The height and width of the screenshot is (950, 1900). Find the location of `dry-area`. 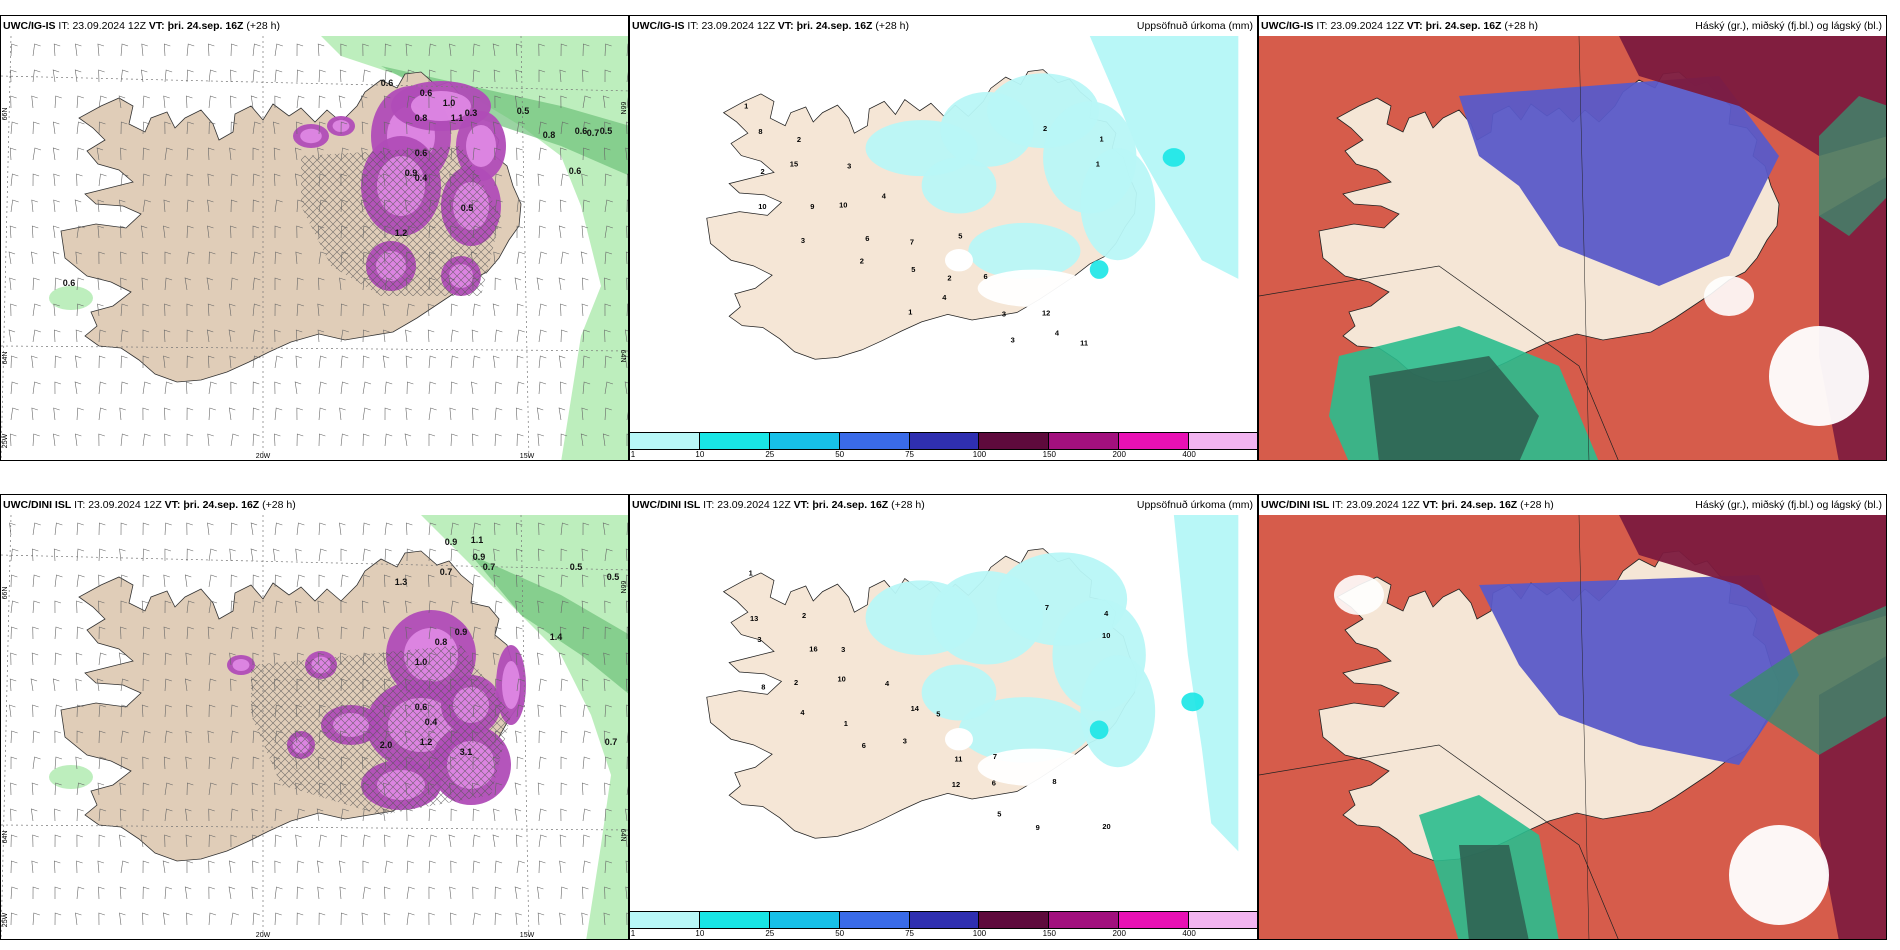

dry-area is located at coordinates (958, 260).